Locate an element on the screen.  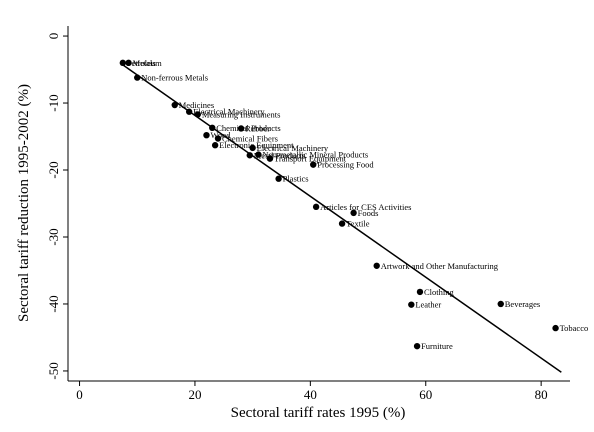
point-label: Metal Products is located at coordinates (280, 155).